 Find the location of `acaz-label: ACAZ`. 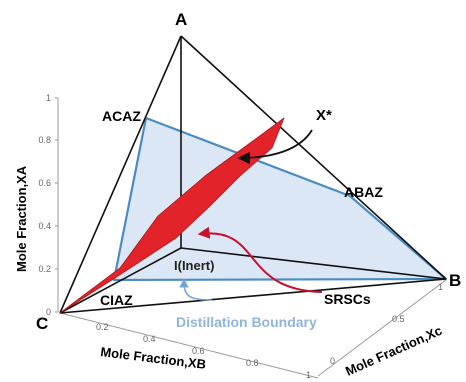

acaz-label: ACAZ is located at coordinates (121, 116).